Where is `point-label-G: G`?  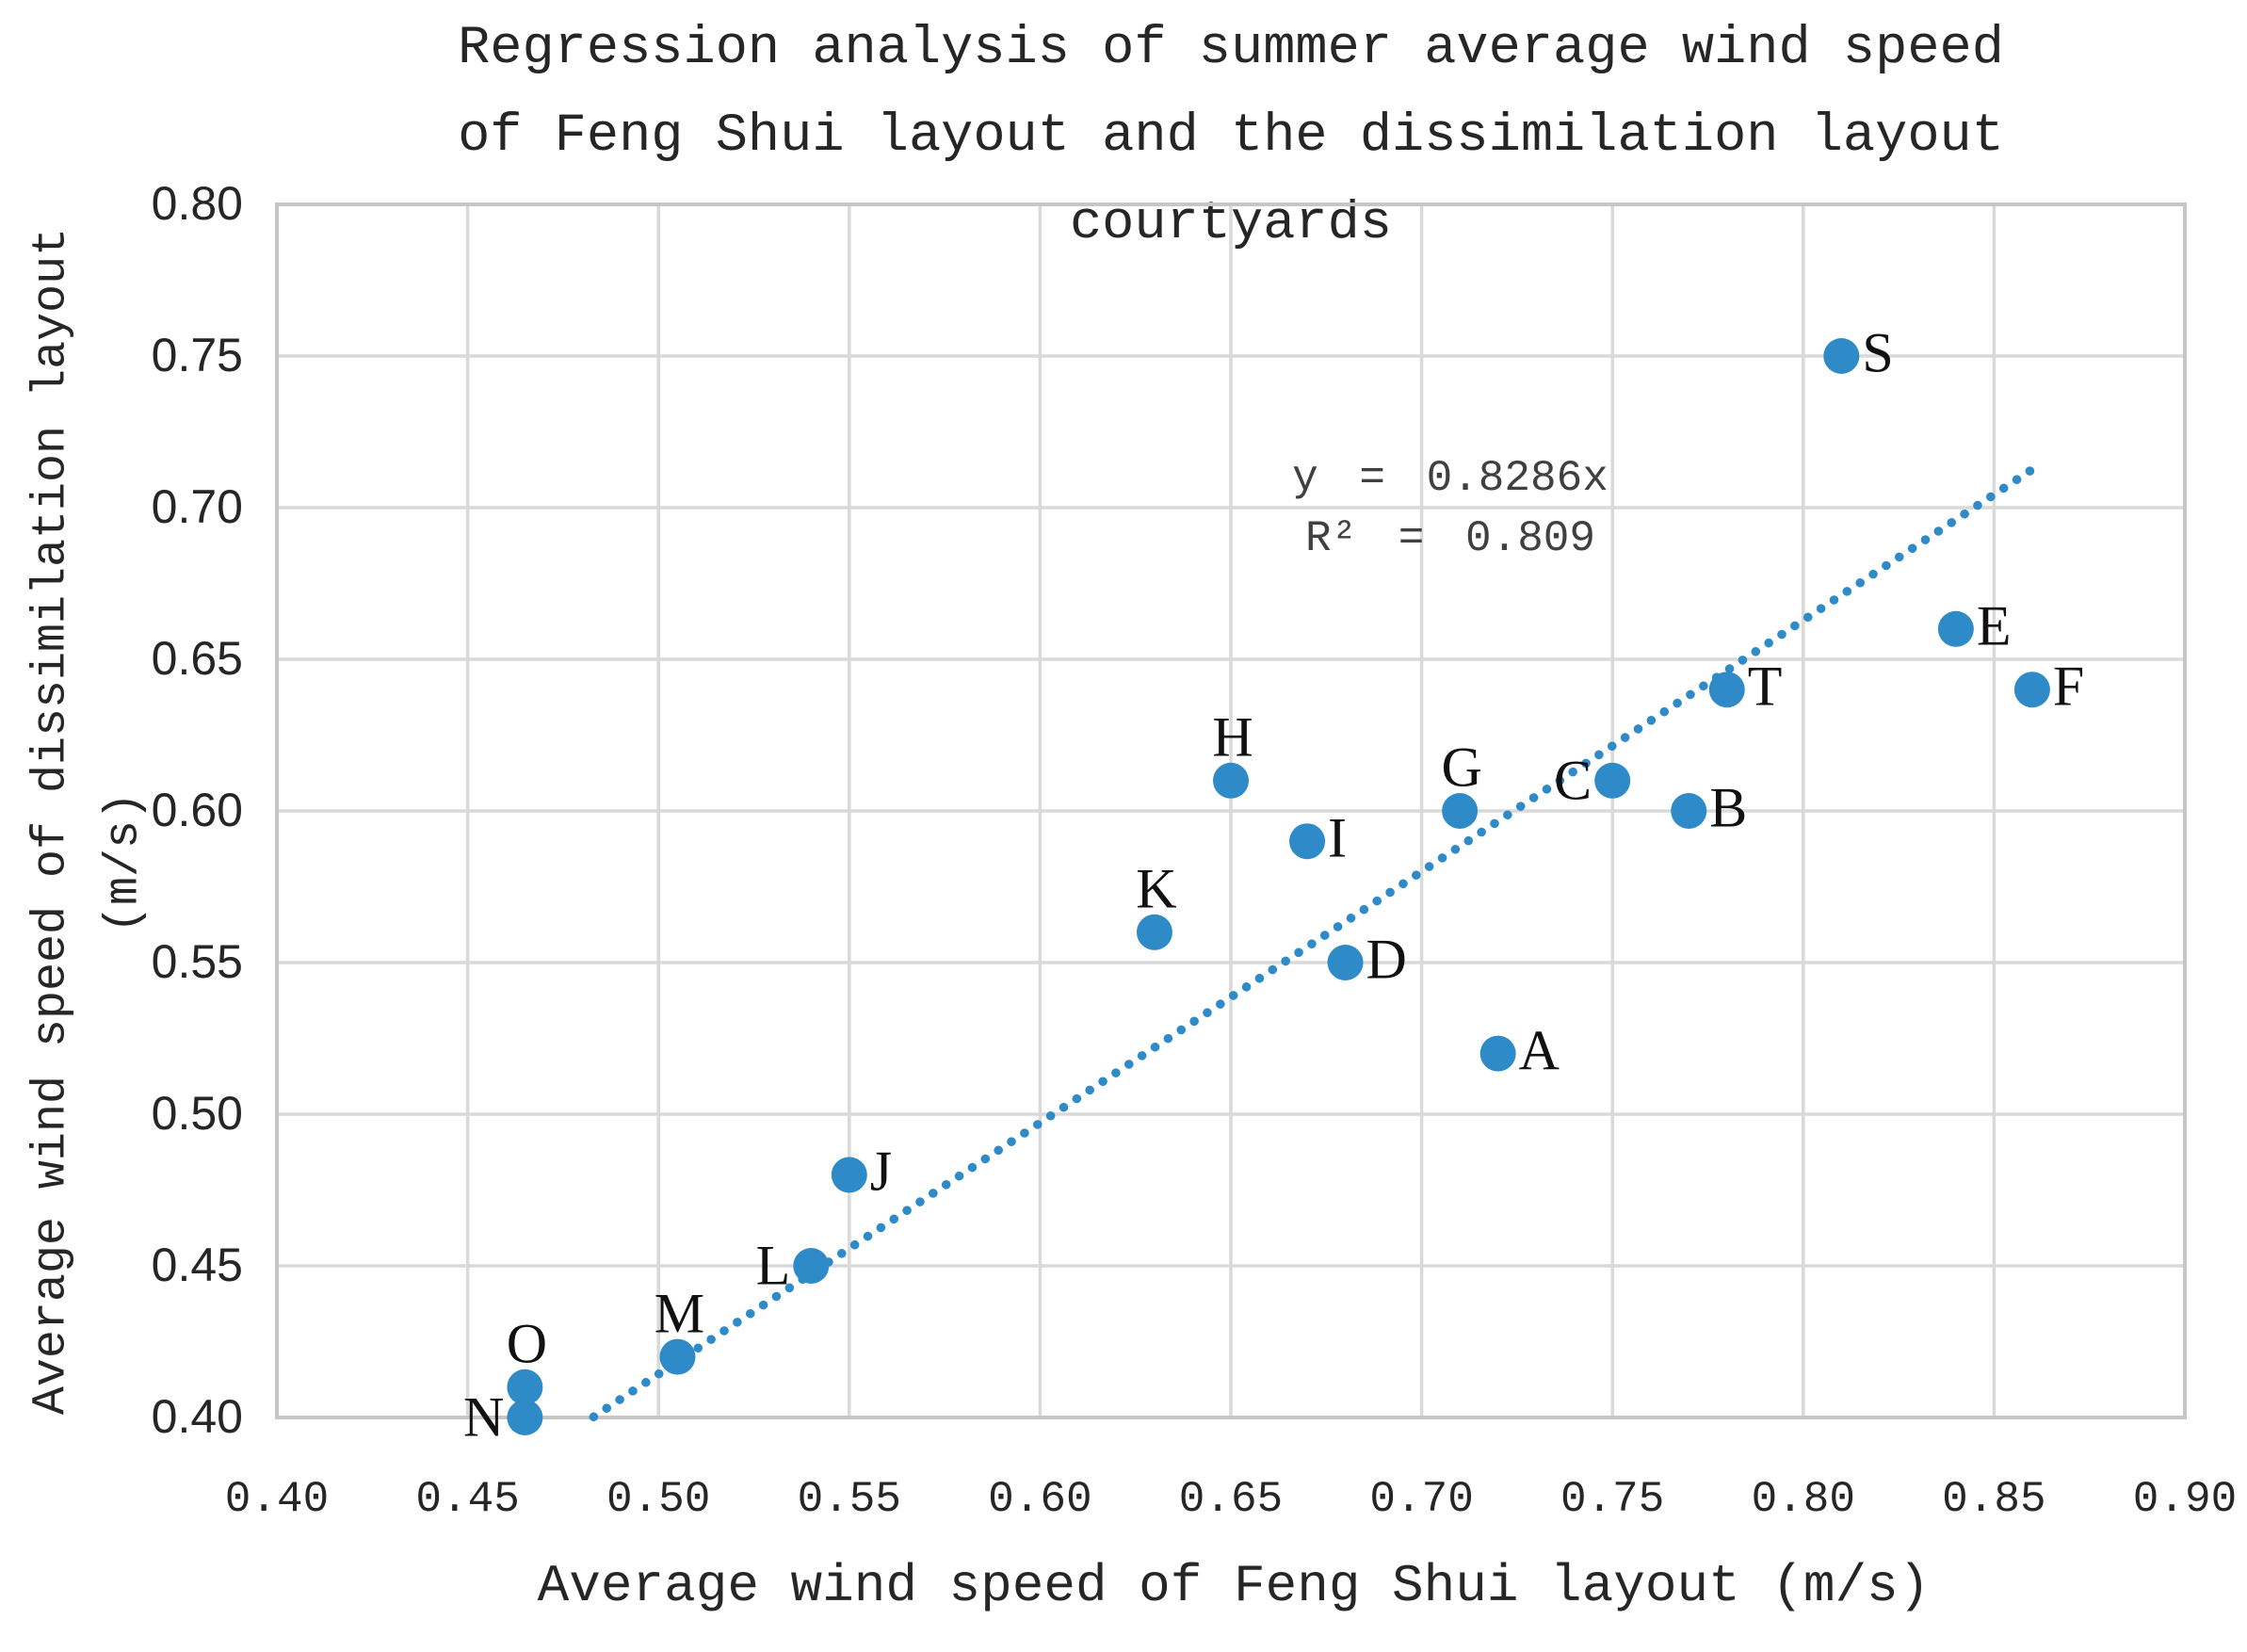
point-label-G: G is located at coordinates (1461, 768).